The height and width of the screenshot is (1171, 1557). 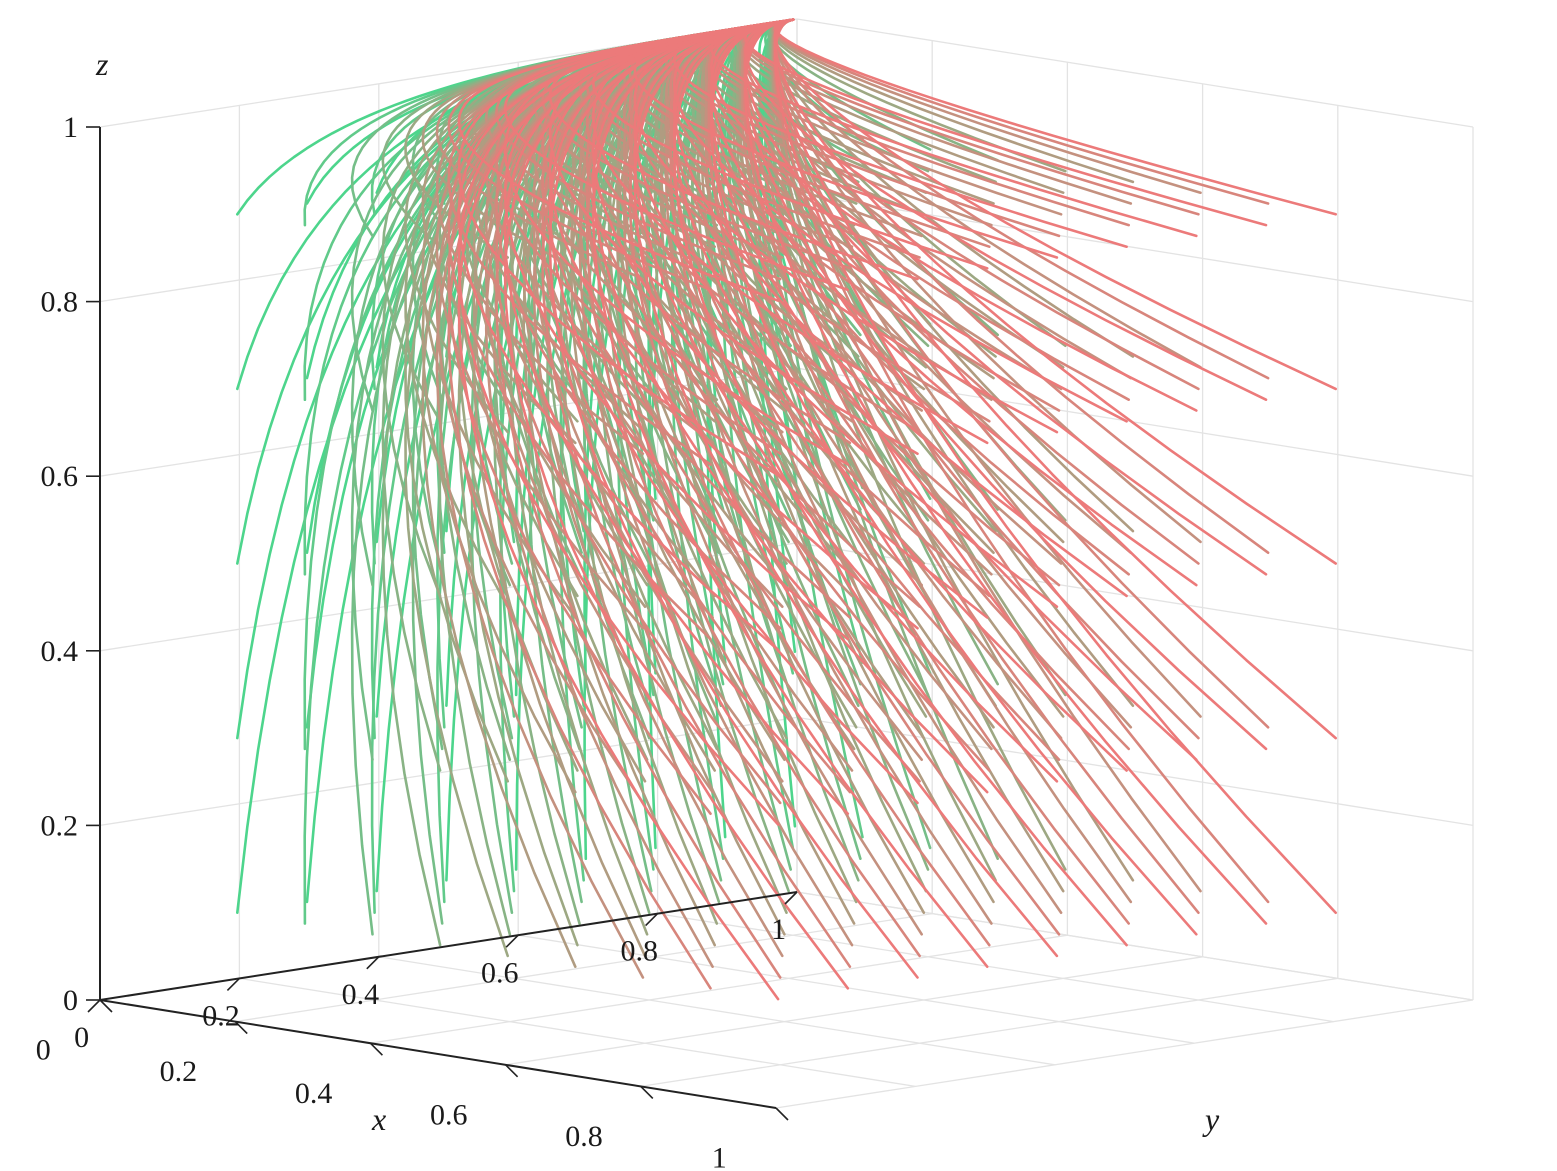 What do you see at coordinates (179, 1071) in the screenshot?
I see `x-tick-label: 0.2` at bounding box center [179, 1071].